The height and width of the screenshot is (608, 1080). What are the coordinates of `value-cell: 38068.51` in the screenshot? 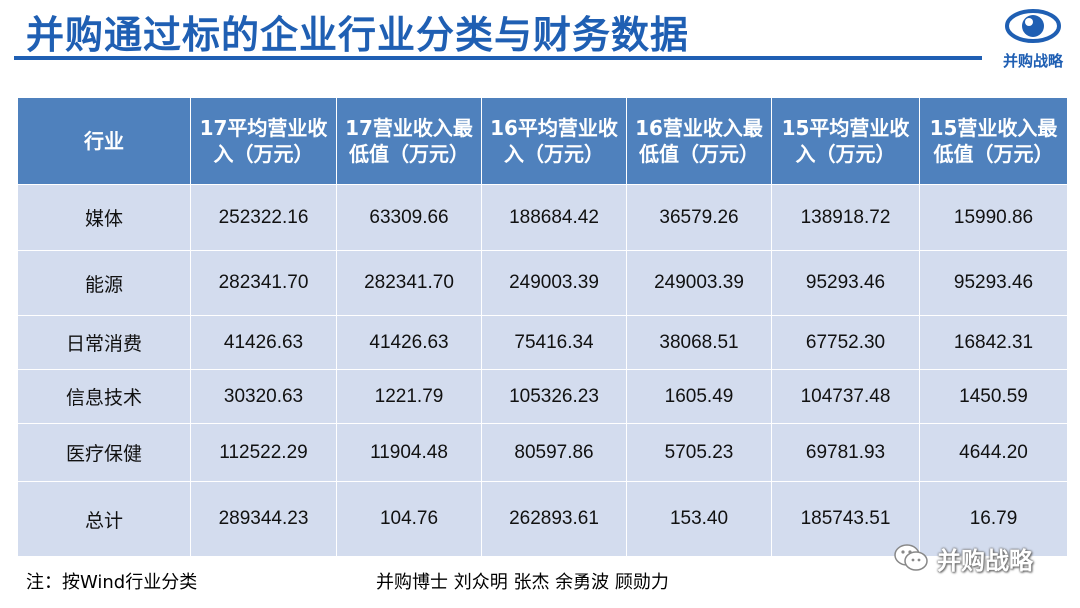 It's located at (699, 342).